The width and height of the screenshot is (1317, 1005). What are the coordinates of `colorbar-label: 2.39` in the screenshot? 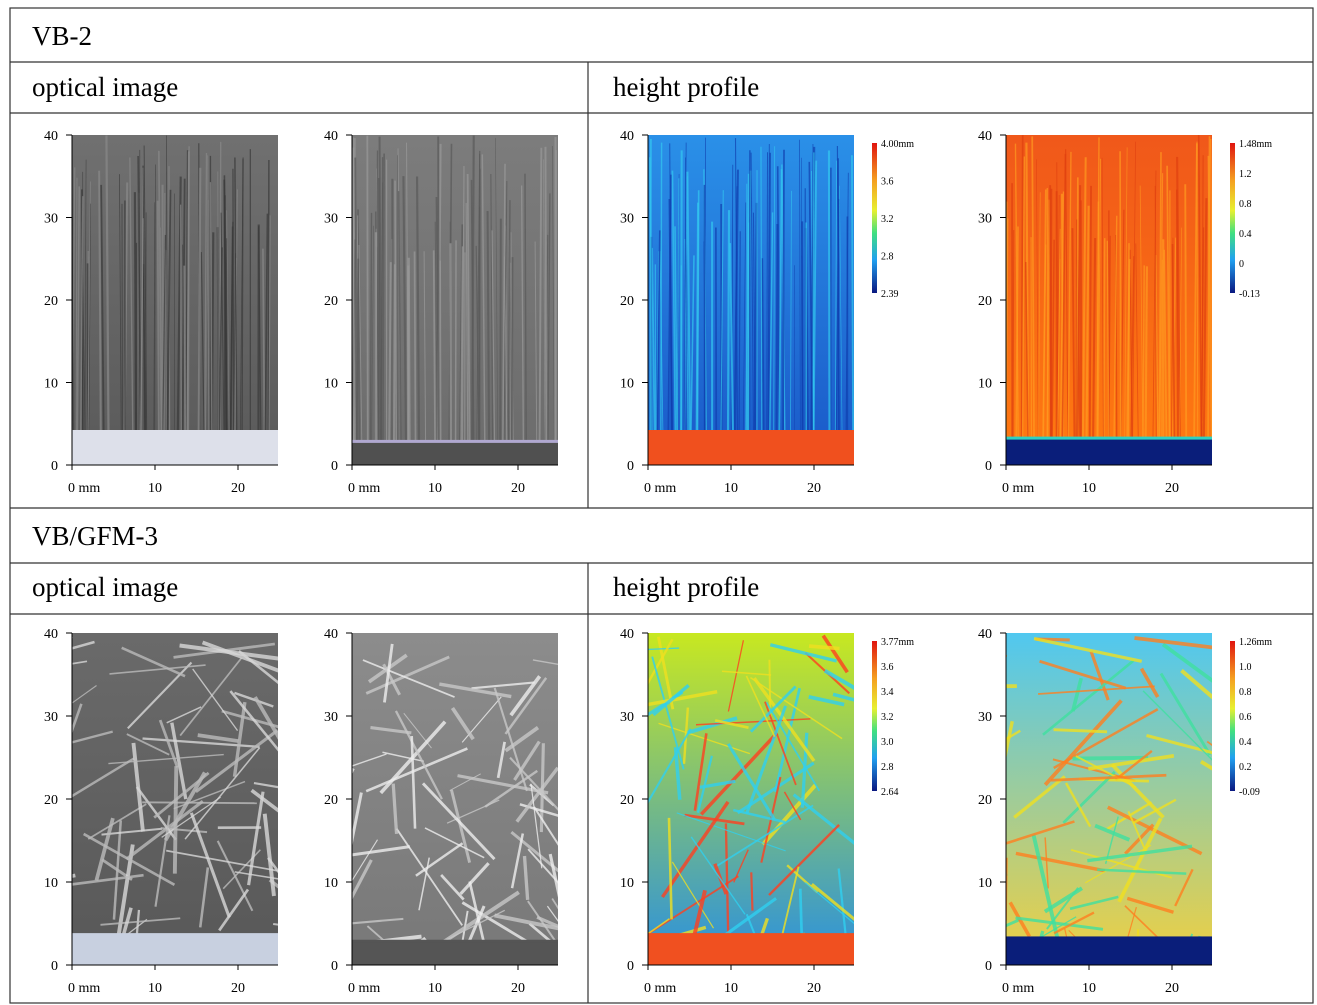 It's located at (890, 294).